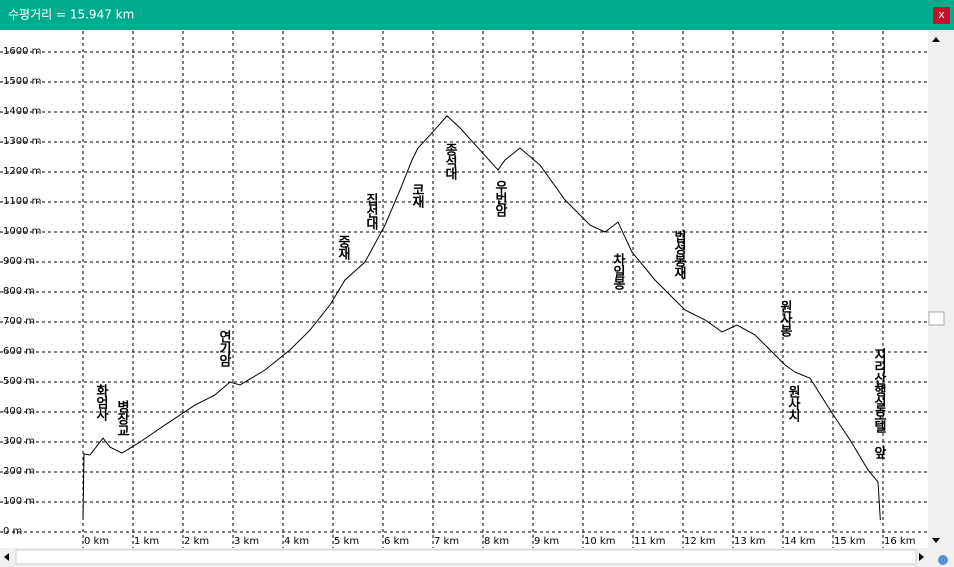 Image resolution: width=954 pixels, height=567 pixels. I want to click on title-bar, so click(477, 15).